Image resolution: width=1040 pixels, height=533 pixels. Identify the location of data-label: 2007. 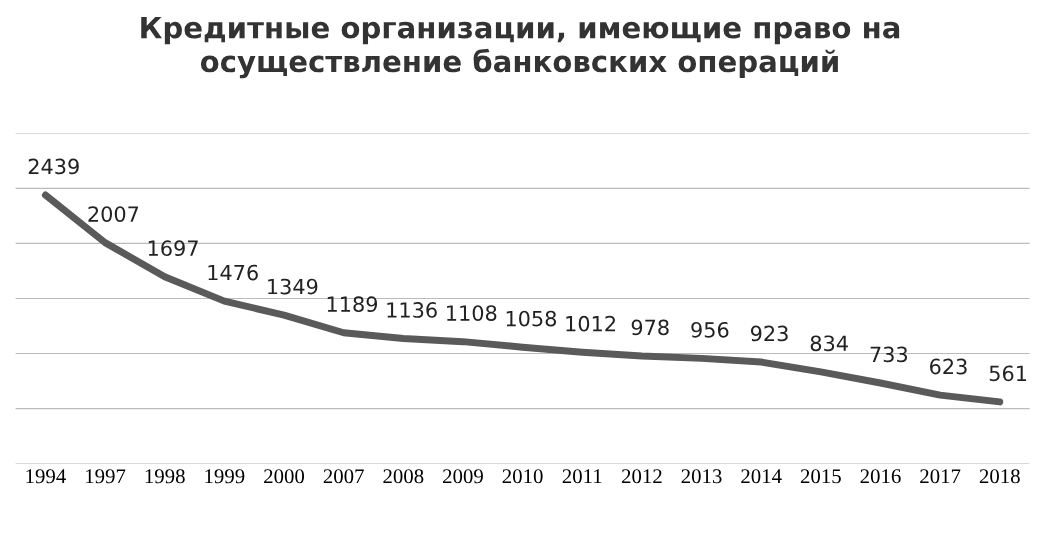
(113, 214).